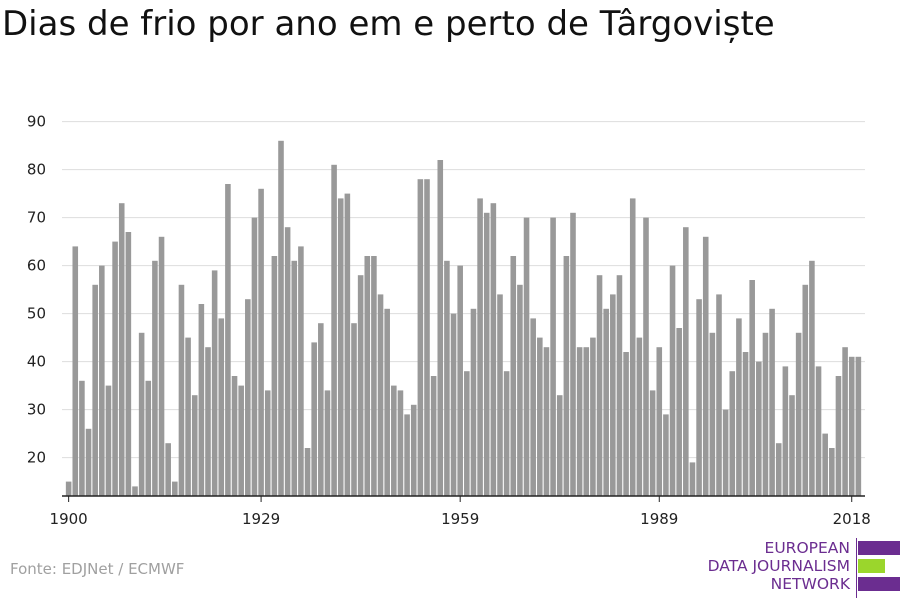  I want to click on logo-line-3: NETWORK, so click(810, 584).